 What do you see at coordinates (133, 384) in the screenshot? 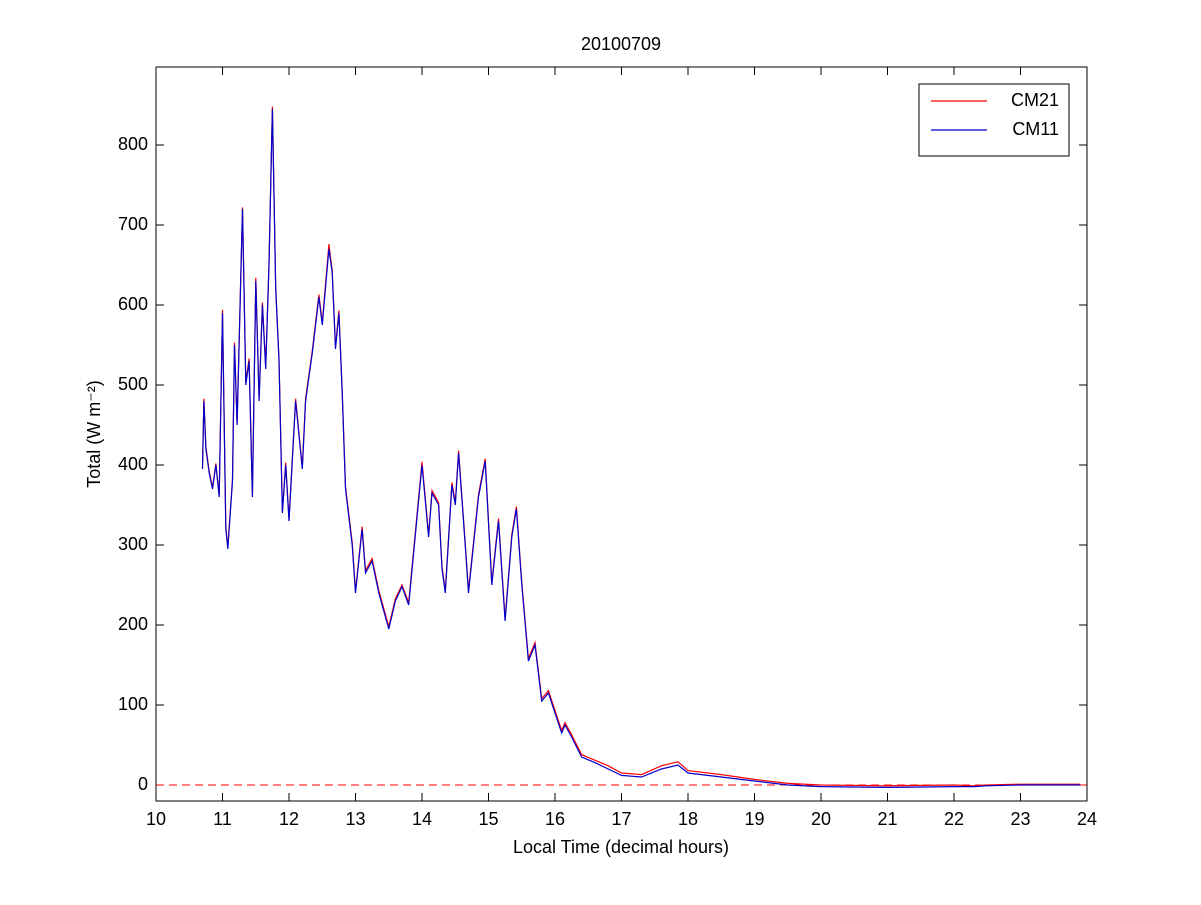
I see `y-tick-label: 500` at bounding box center [133, 384].